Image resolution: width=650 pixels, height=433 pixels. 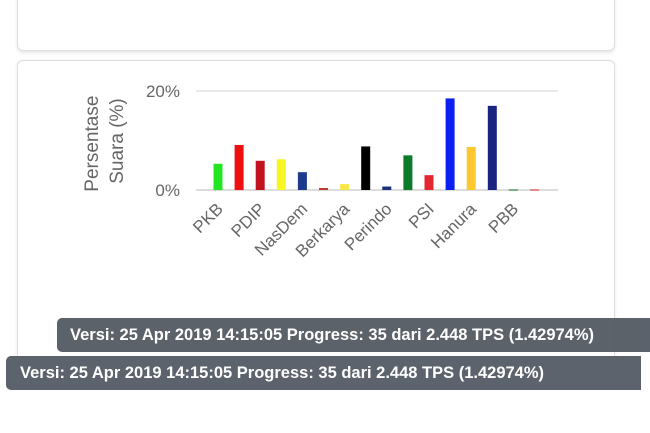 I want to click on bar-pkb, so click(x=218, y=176).